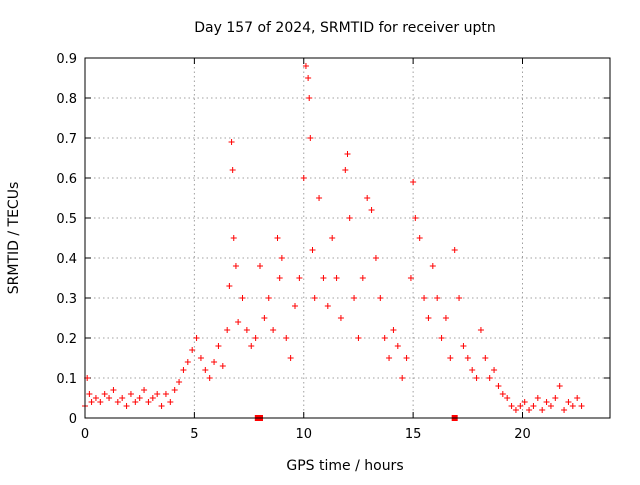  What do you see at coordinates (66, 179) in the screenshot?
I see `y-tick-label: 0.6` at bounding box center [66, 179].